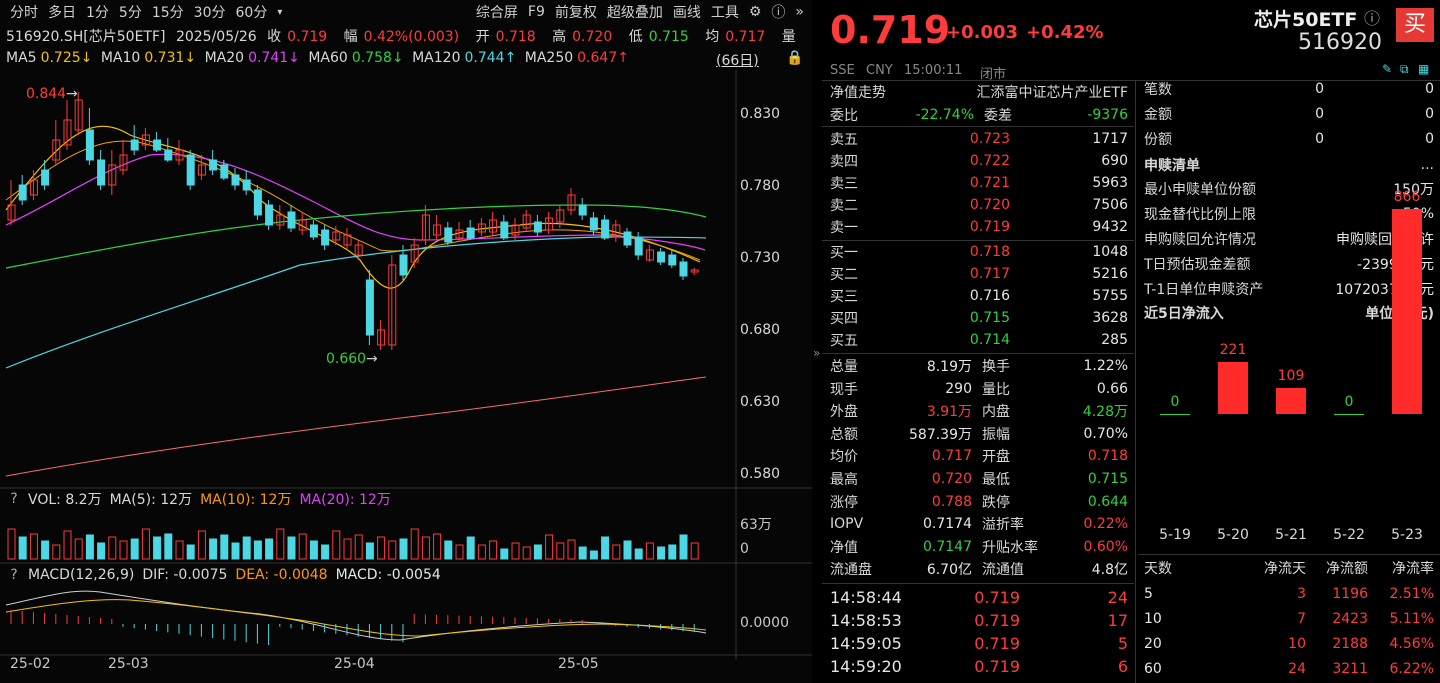  What do you see at coordinates (1289, 289) in the screenshot?
I see `sr-row: T-1日单位申赎资产 1072037.74元` at bounding box center [1289, 289].